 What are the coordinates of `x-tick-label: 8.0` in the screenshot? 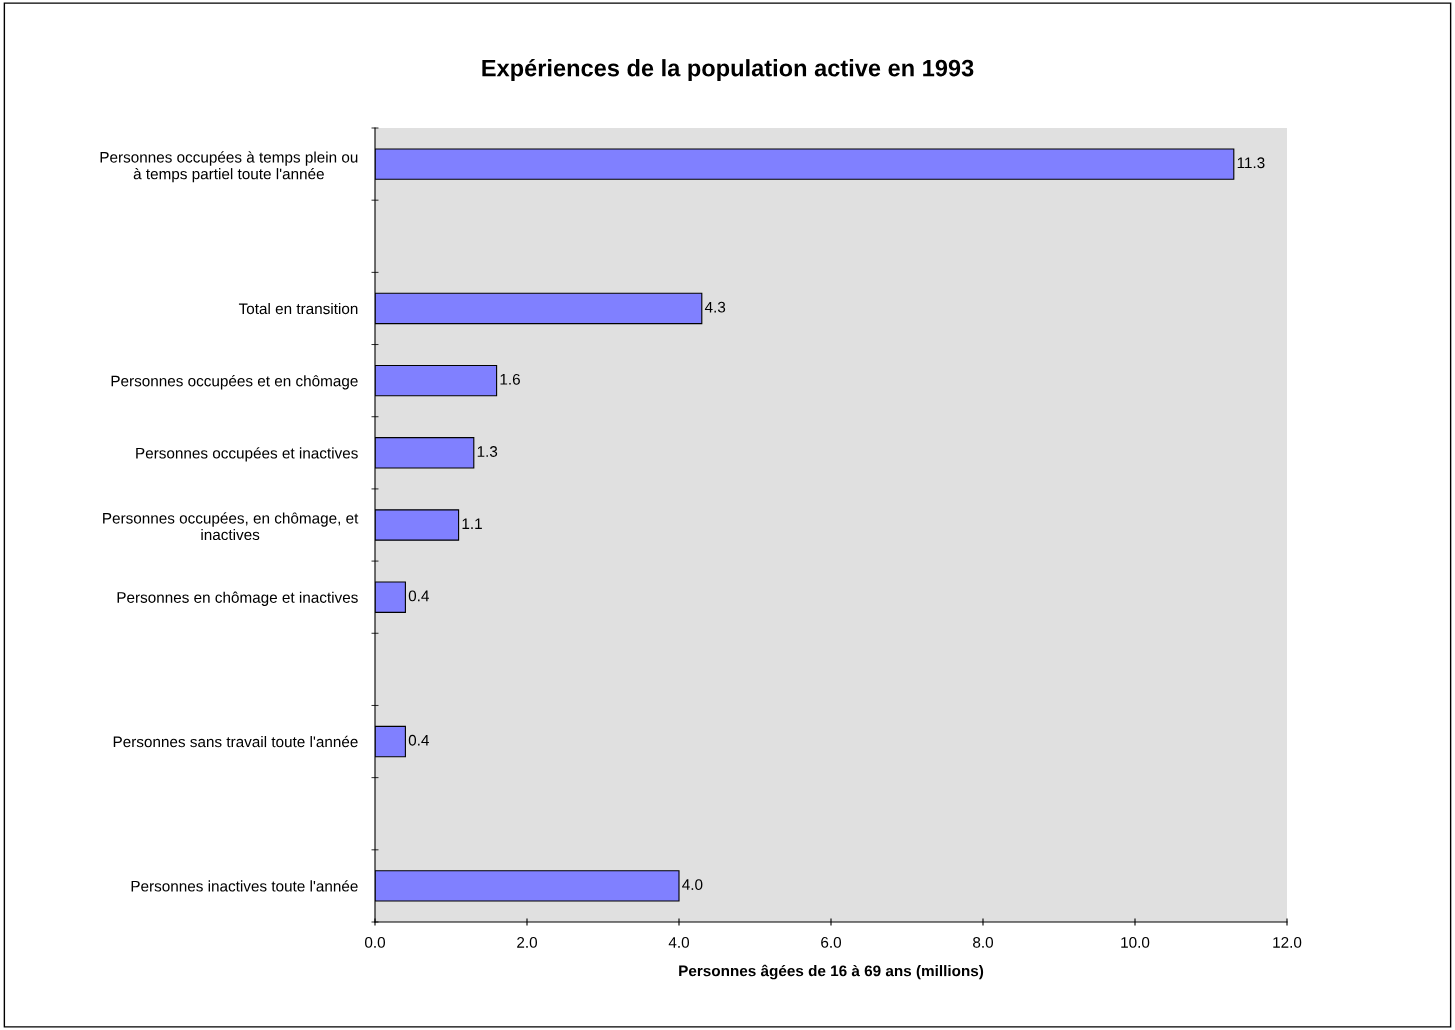 It's located at (983, 942).